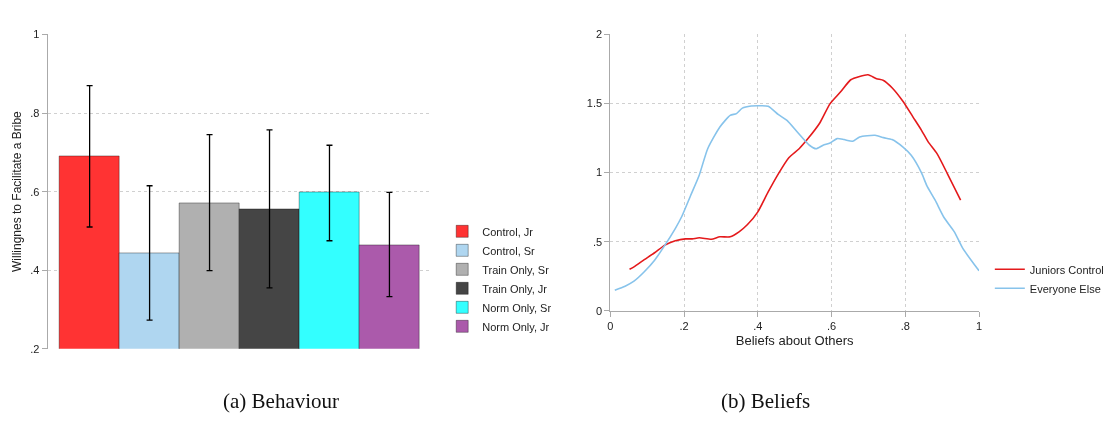  What do you see at coordinates (35, 348) in the screenshot?
I see `y-tick-label: .2` at bounding box center [35, 348].